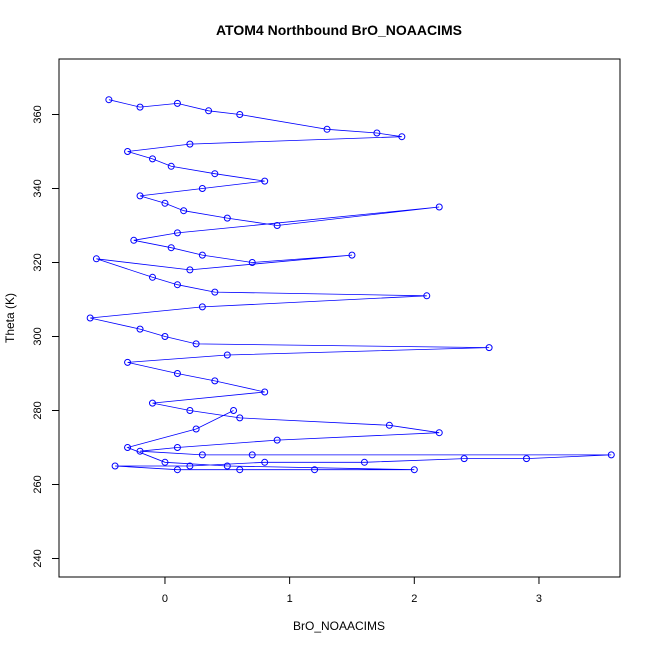 This screenshot has height=650, width=650. What do you see at coordinates (414, 599) in the screenshot?
I see `x-tick-label: 2` at bounding box center [414, 599].